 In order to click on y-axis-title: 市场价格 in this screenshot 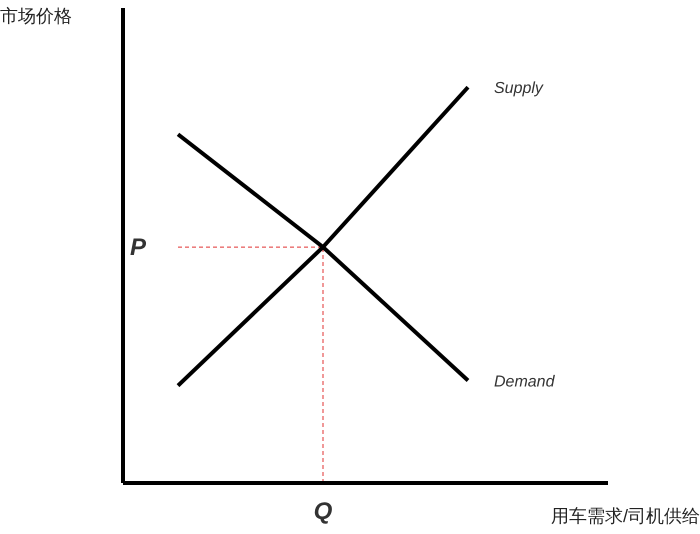, I will do `click(36, 16)`.